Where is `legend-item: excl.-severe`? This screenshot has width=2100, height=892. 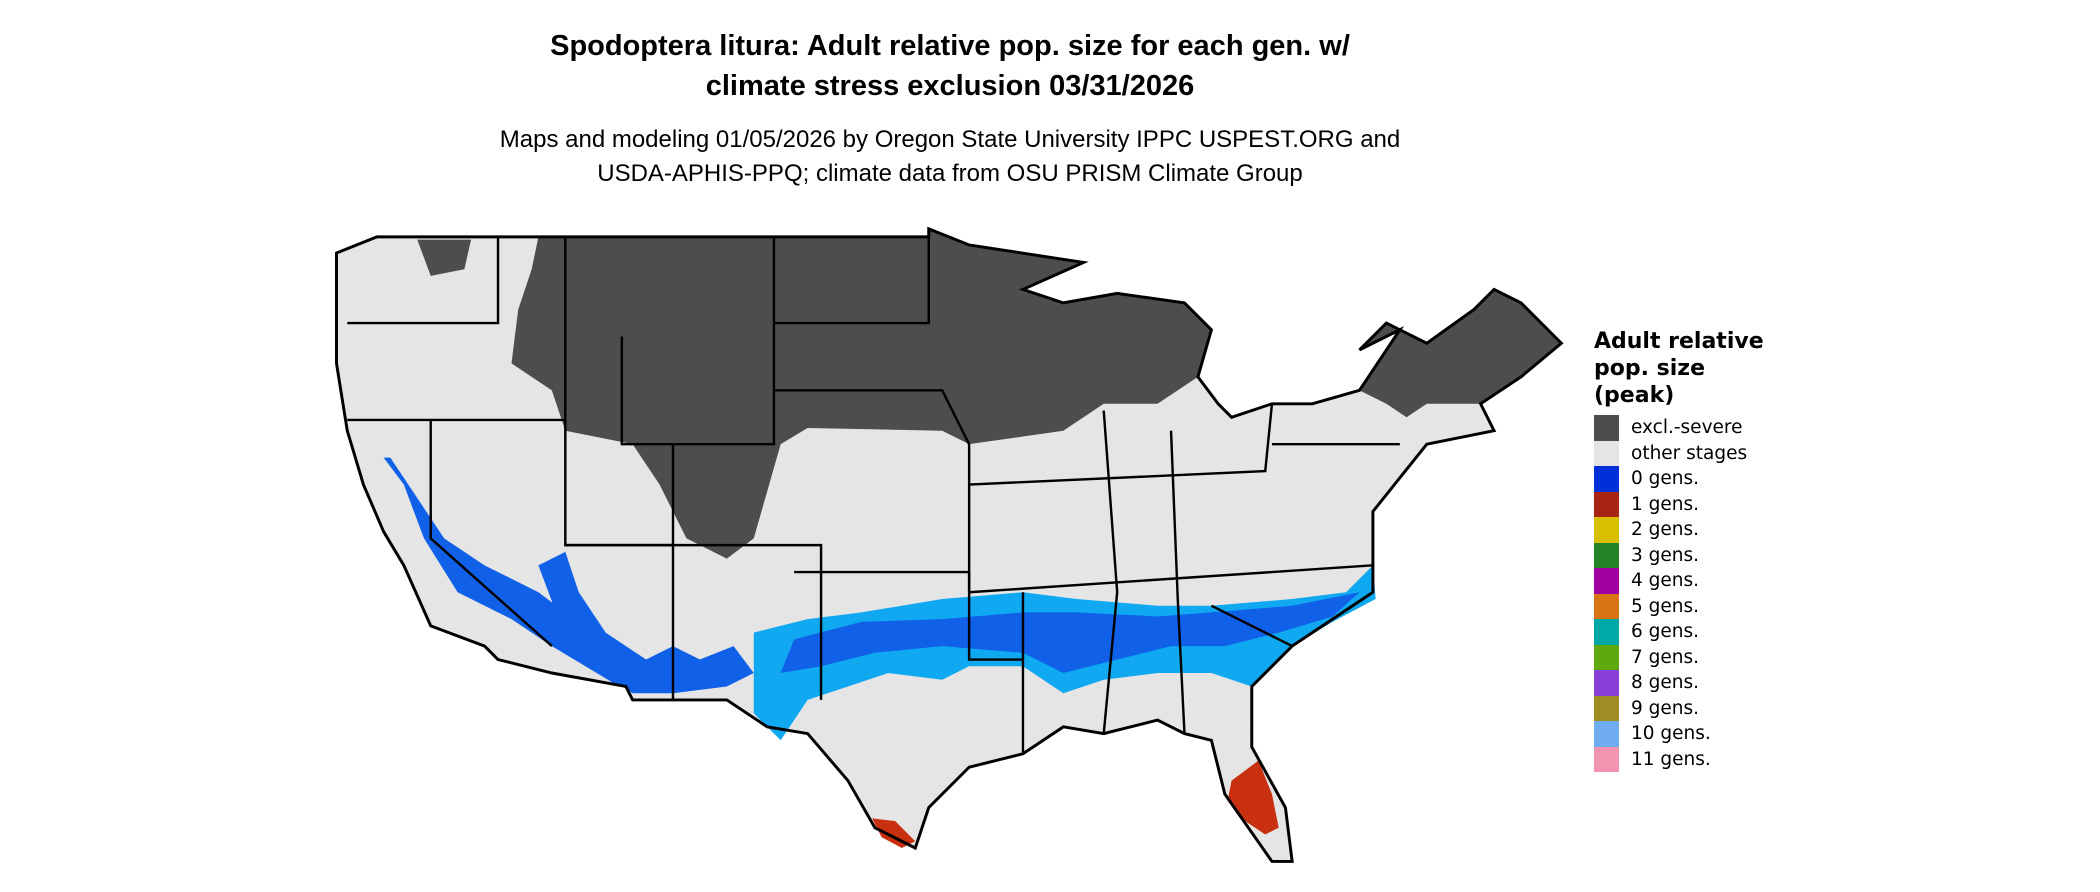 legend-item: excl.-severe is located at coordinates (1679, 428).